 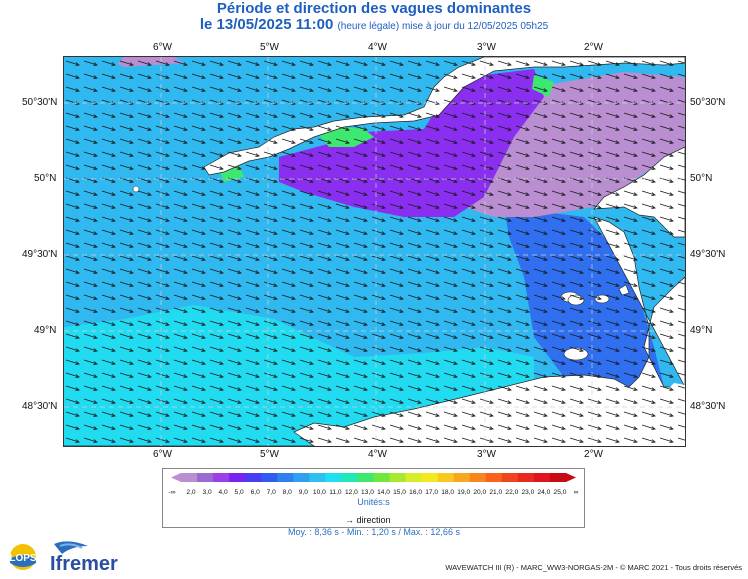 I want to click on lat-label-left: 49°N, so click(x=45, y=330).